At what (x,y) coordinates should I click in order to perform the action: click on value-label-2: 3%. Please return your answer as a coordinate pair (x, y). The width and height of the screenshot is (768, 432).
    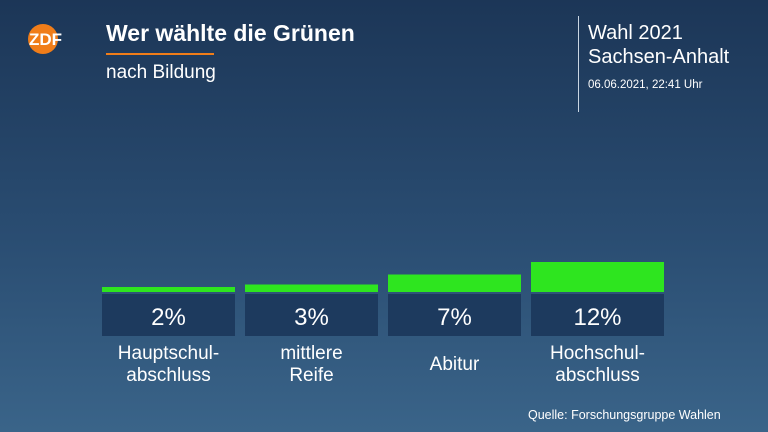
    Looking at the image, I should click on (311, 317).